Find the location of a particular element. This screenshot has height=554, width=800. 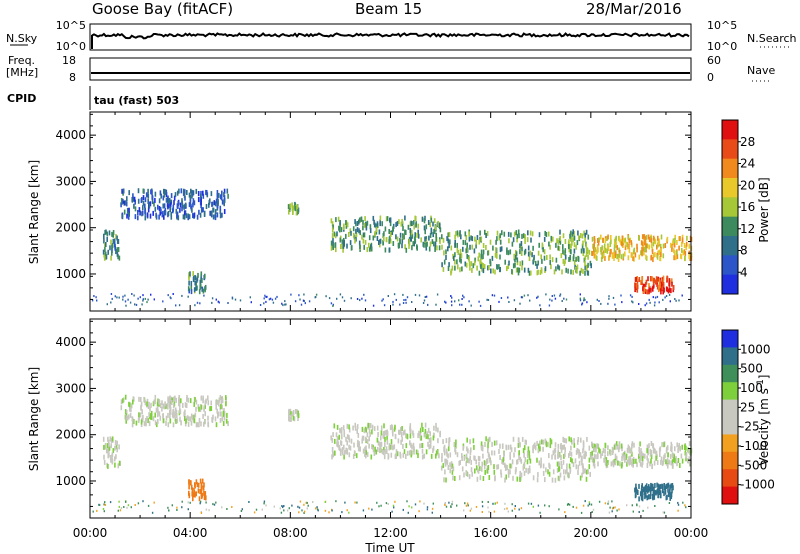

colorbar-swatch is located at coordinates (730, 168).